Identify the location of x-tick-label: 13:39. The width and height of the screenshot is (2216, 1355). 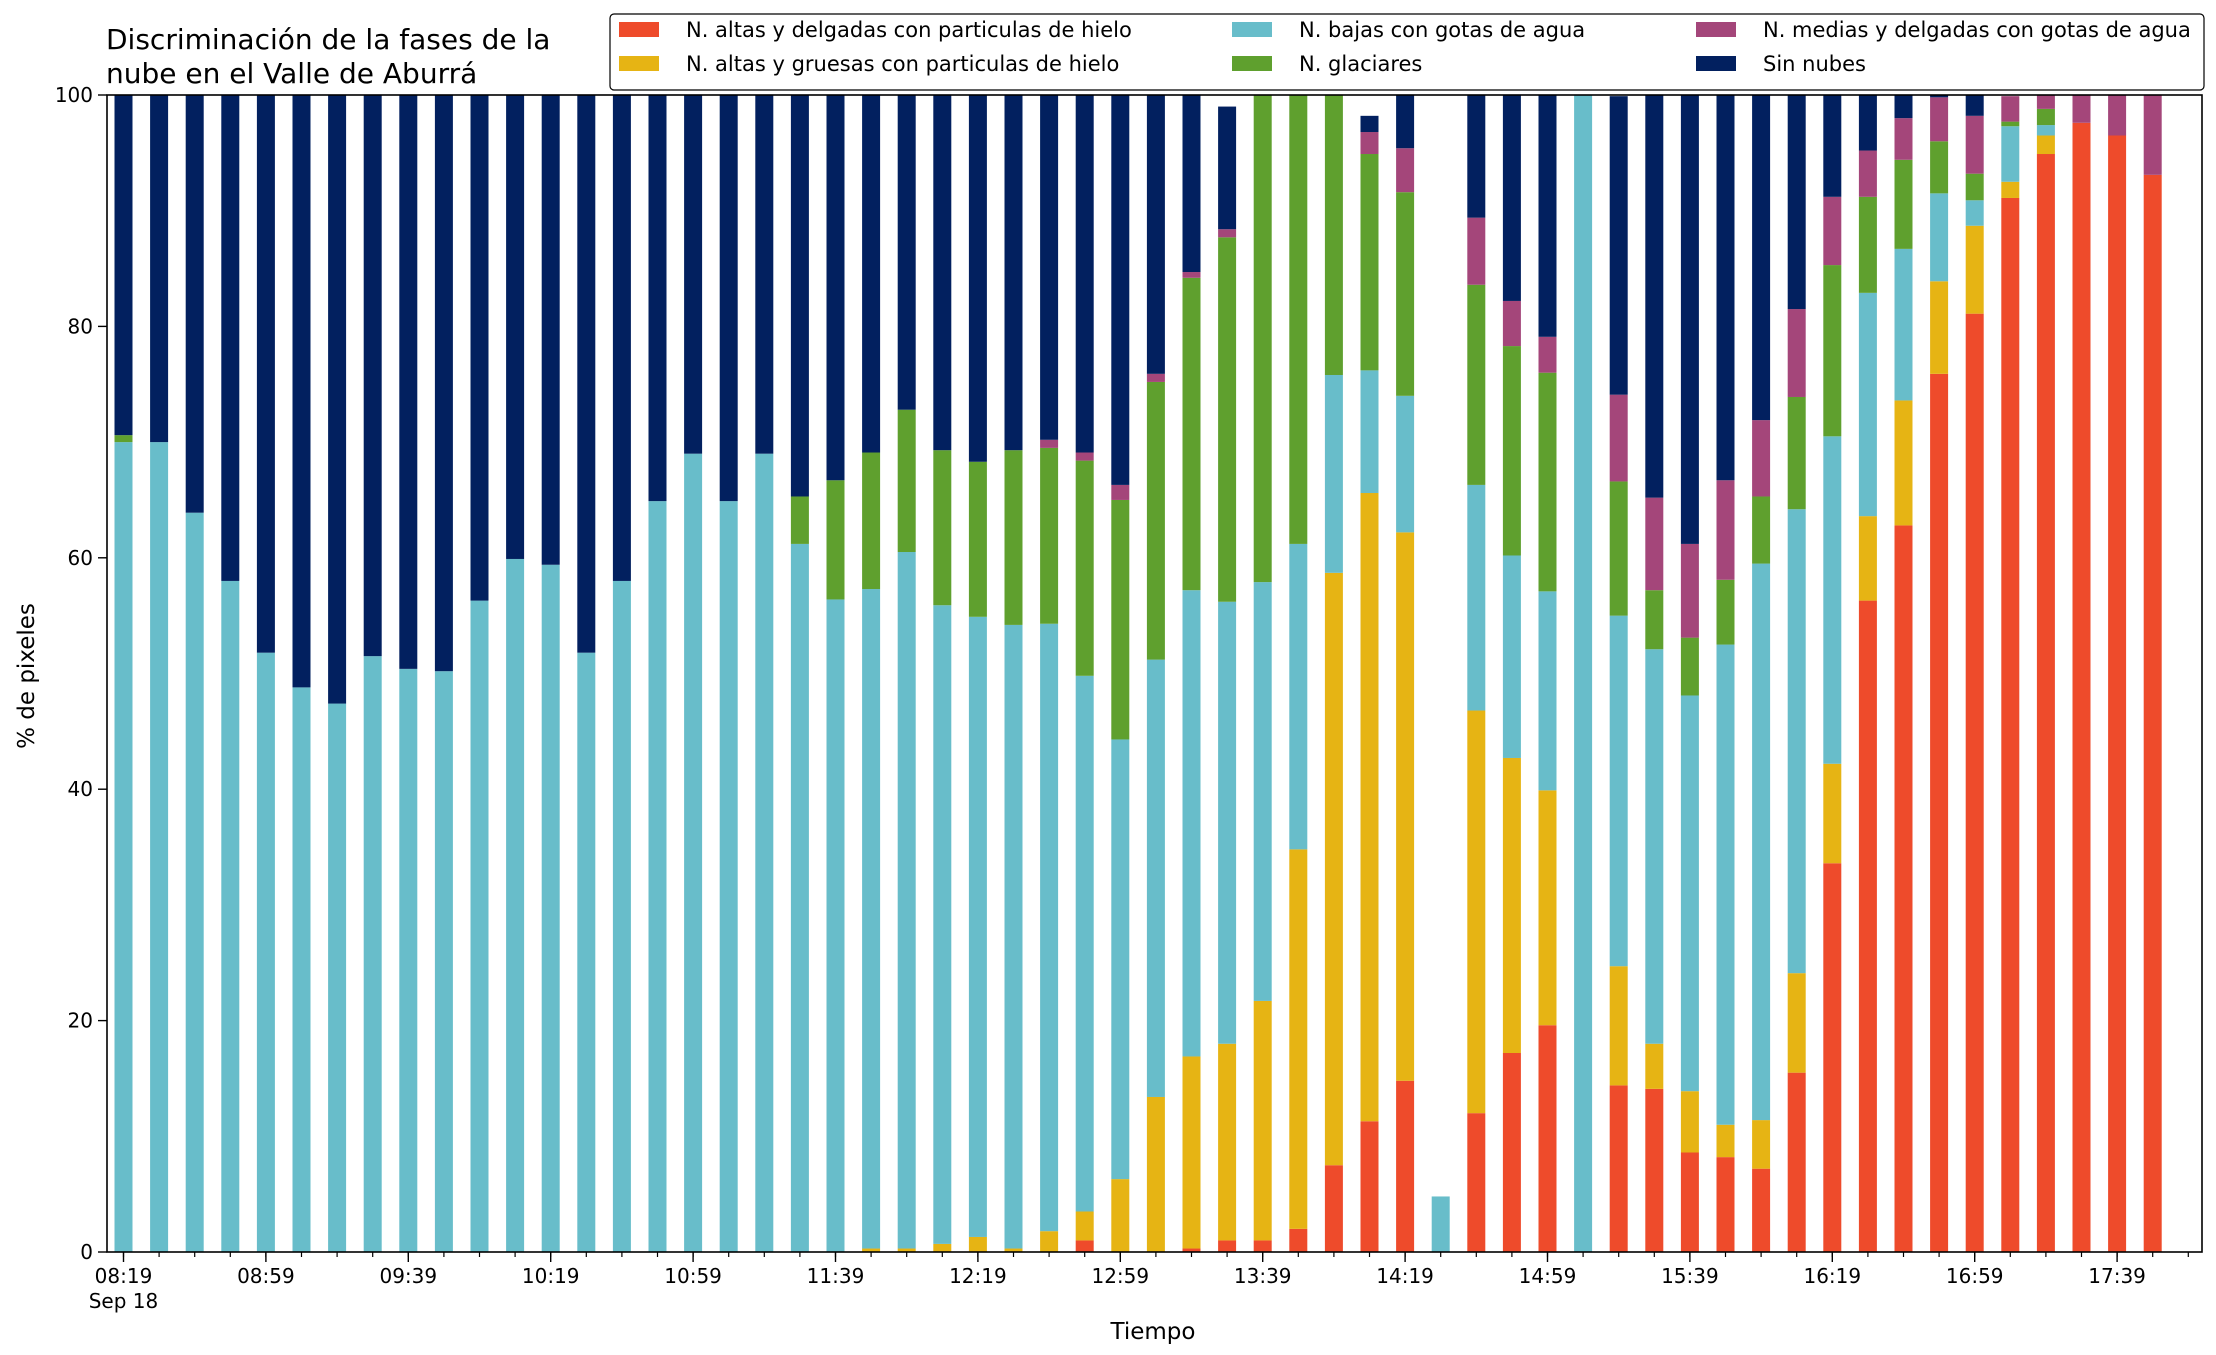
(1263, 1276).